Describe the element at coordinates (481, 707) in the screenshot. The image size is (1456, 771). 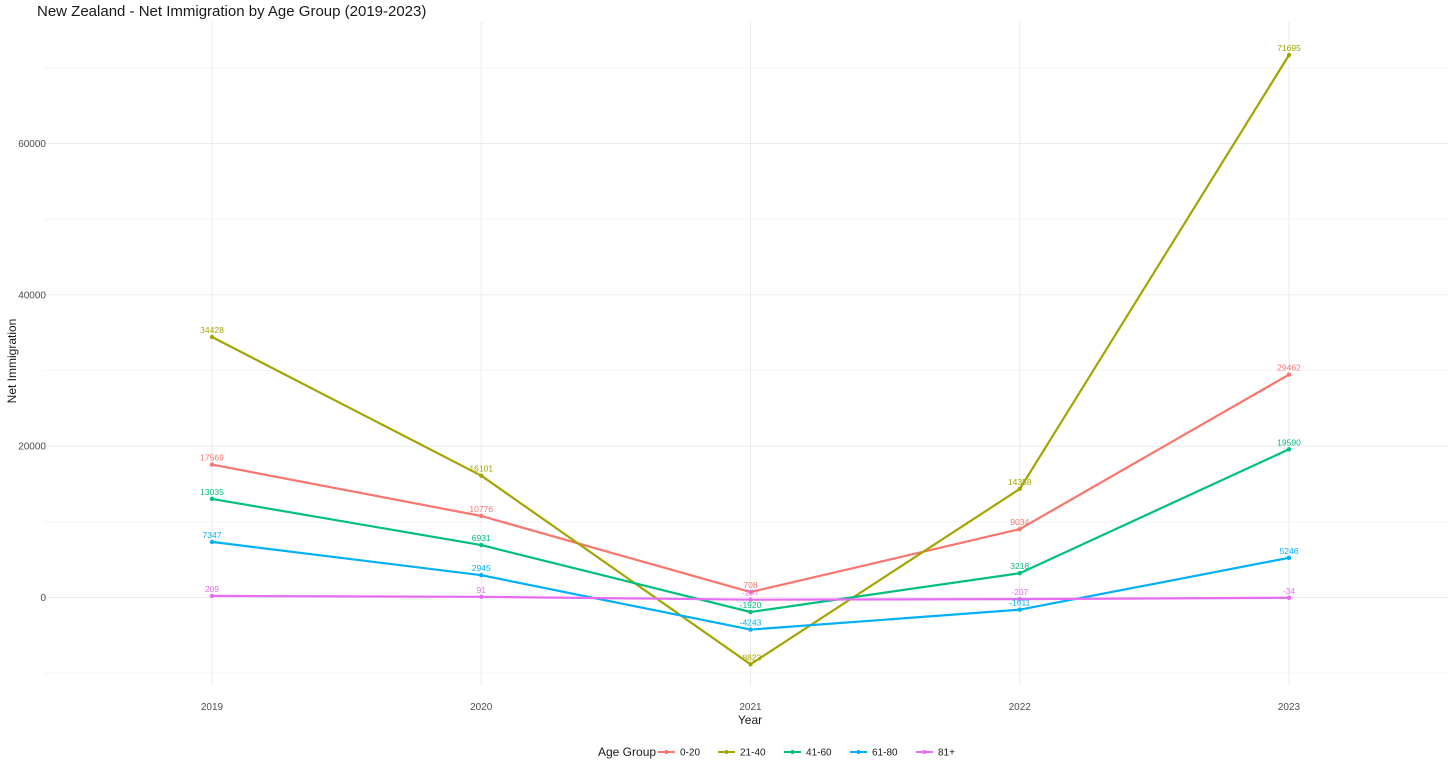
I see `x-tick-label: 2020` at that location.